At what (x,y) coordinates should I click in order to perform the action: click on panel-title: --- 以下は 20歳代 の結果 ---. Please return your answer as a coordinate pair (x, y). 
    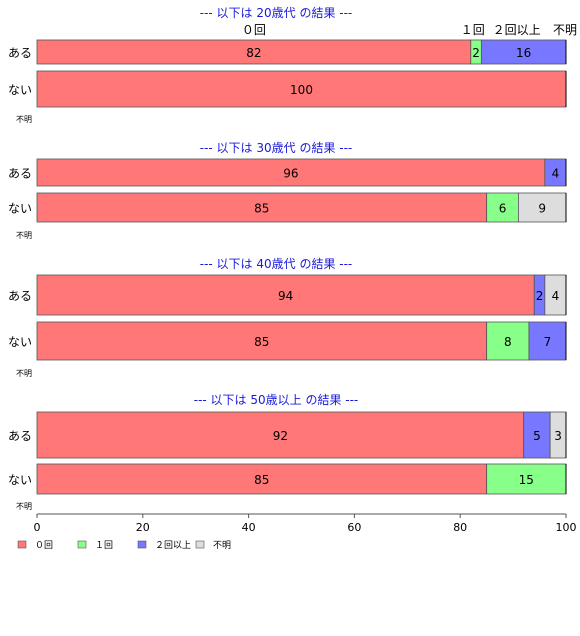
    Looking at the image, I should click on (276, 13).